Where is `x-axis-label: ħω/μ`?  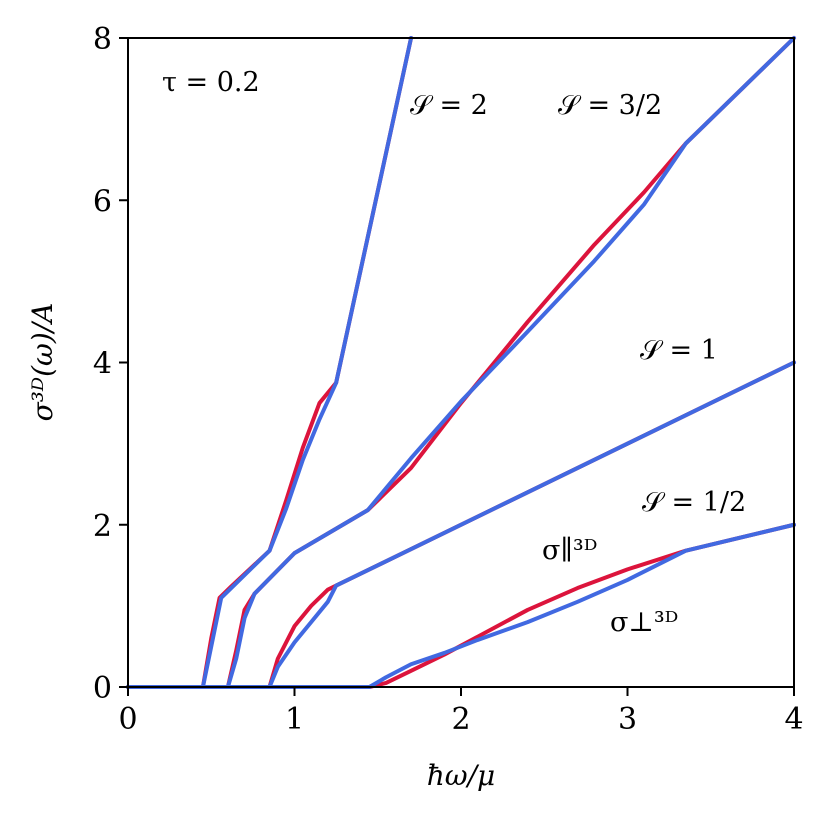
x-axis-label: ħω/μ is located at coordinates (461, 775).